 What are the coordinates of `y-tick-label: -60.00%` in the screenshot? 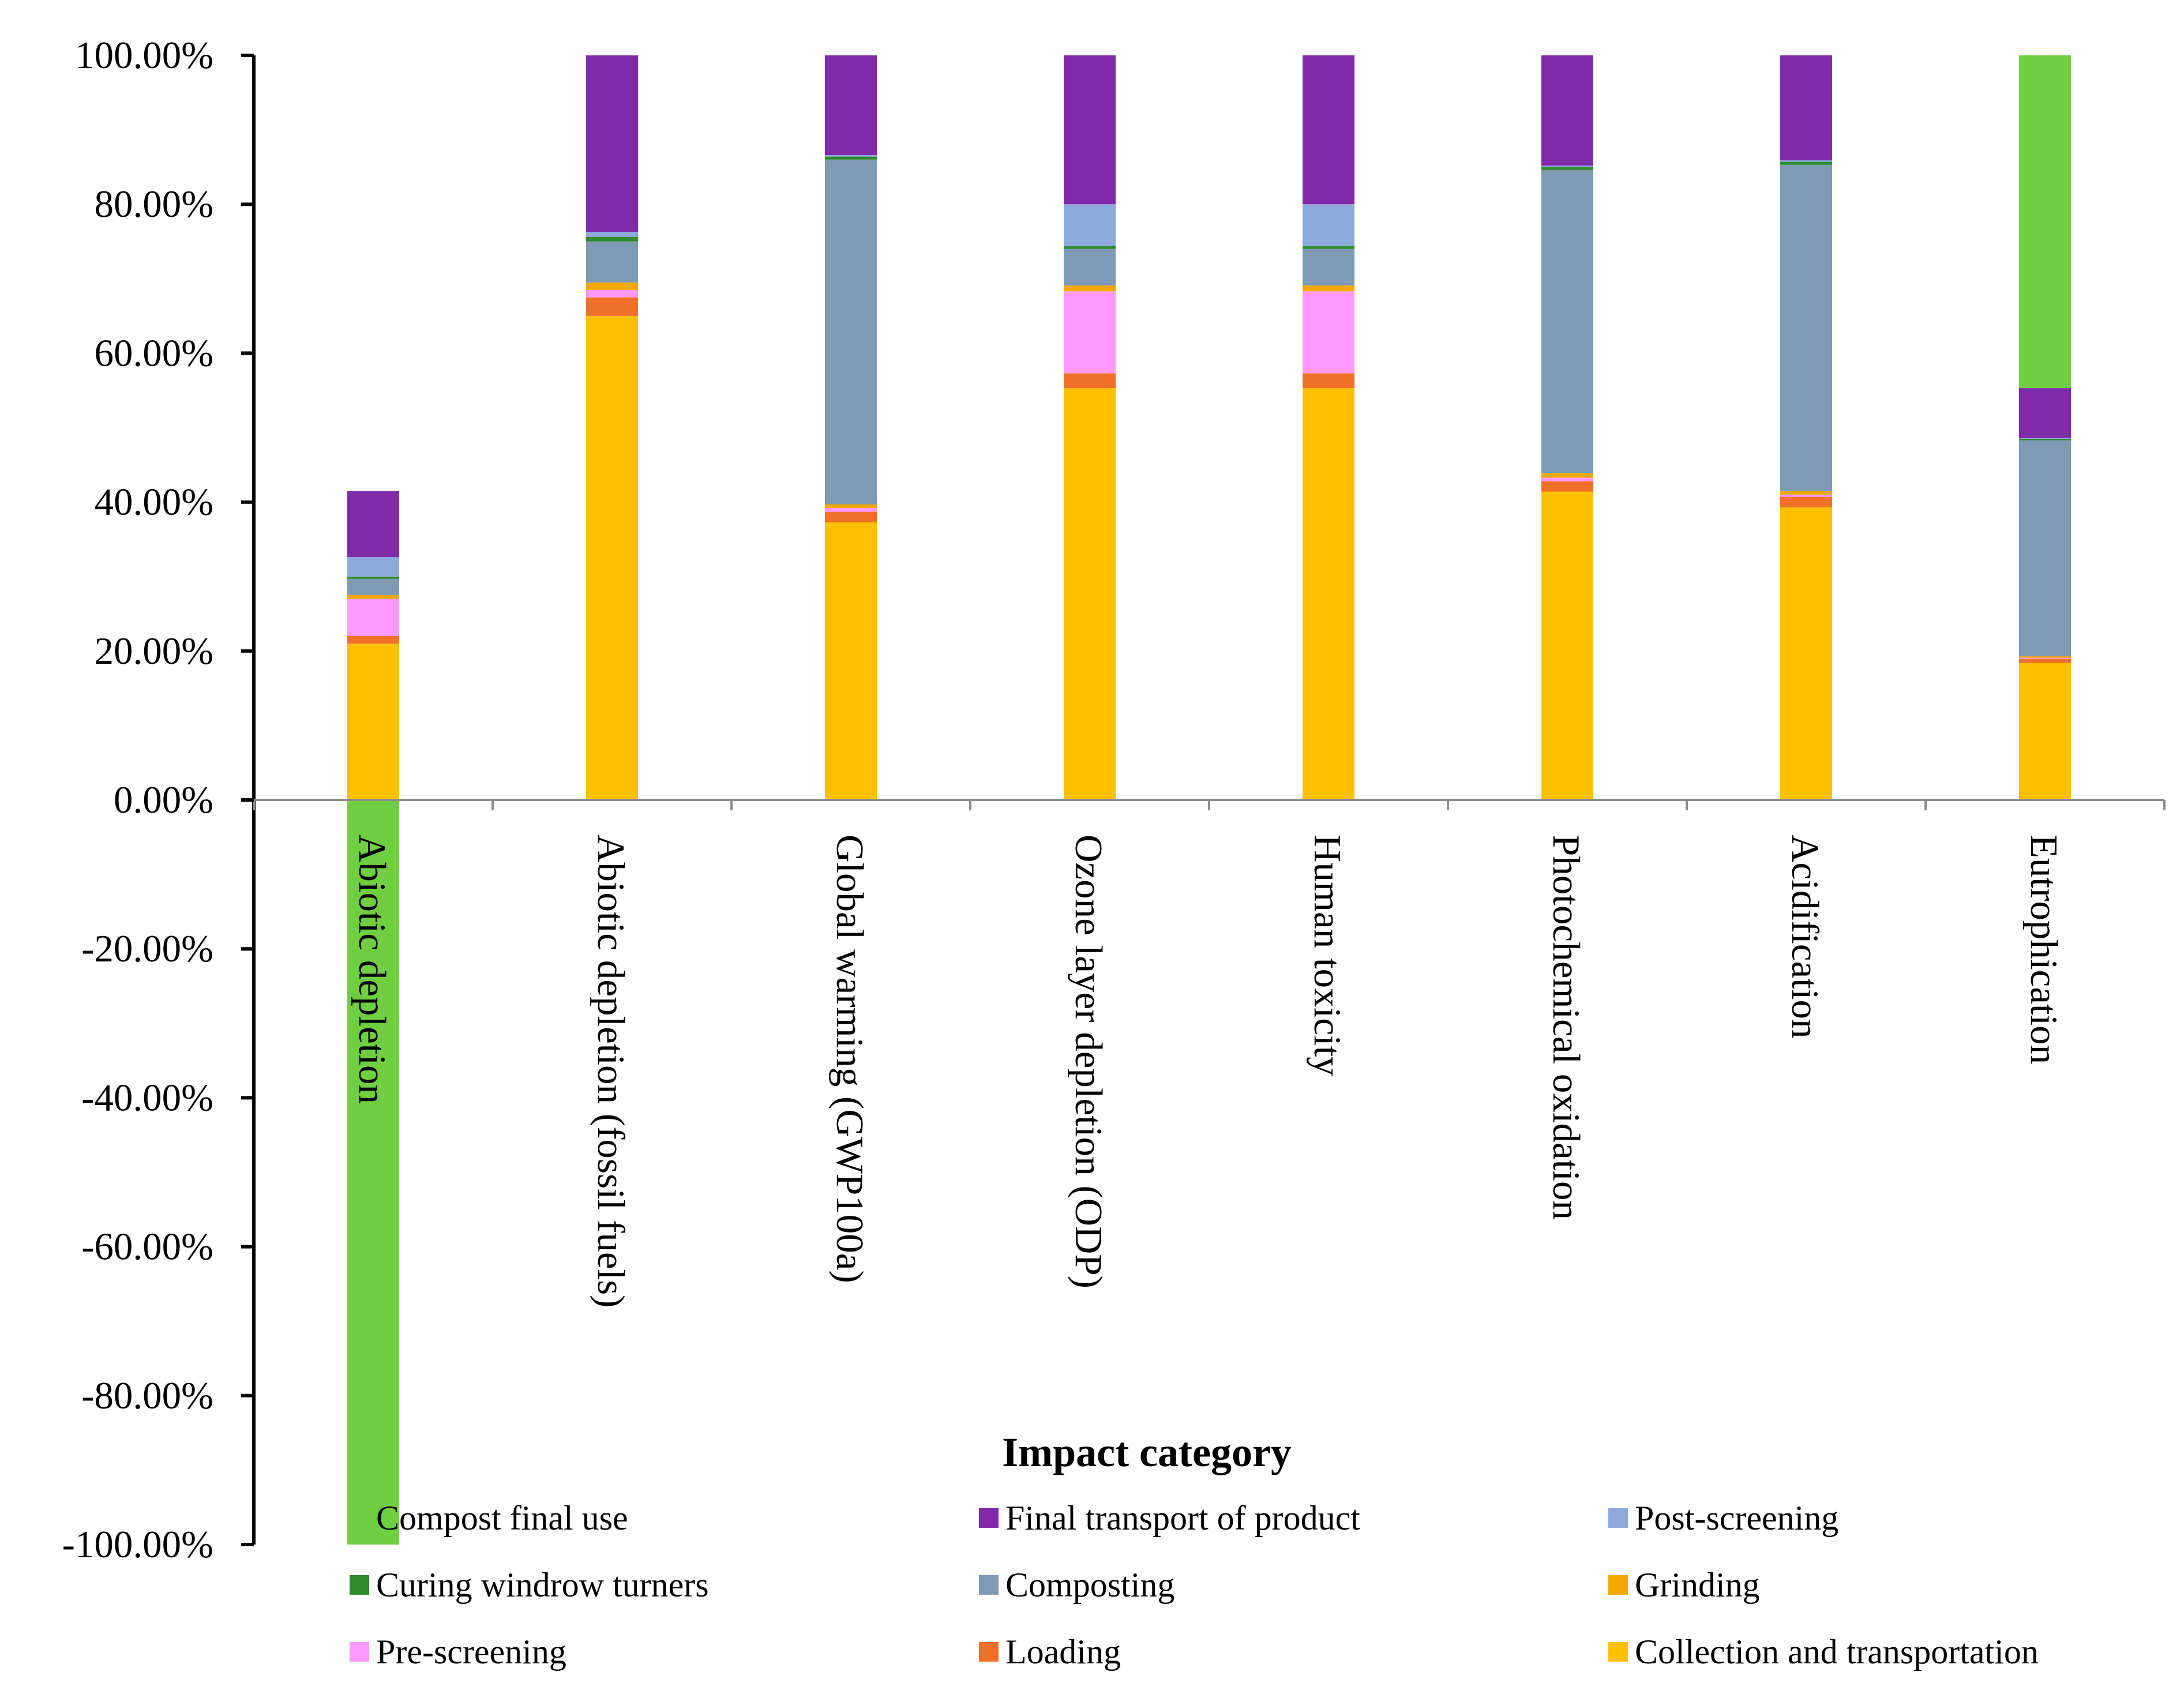 It's located at (147, 1247).